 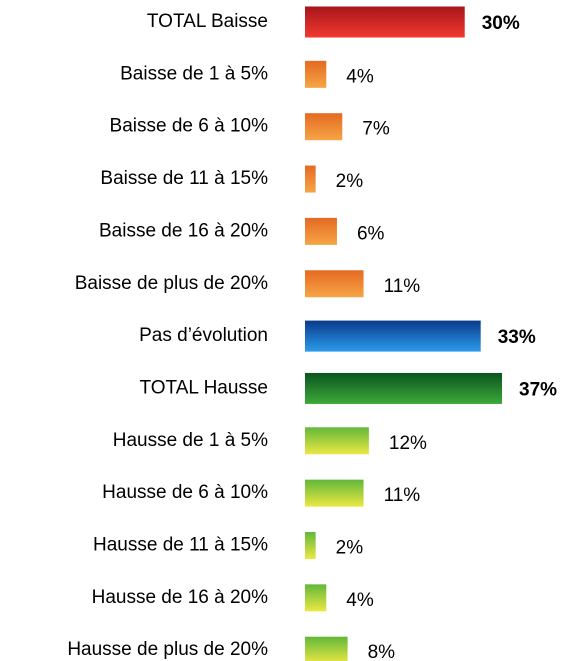 I want to click on category-label: Baisse de 6 à 10%, so click(x=189, y=126).